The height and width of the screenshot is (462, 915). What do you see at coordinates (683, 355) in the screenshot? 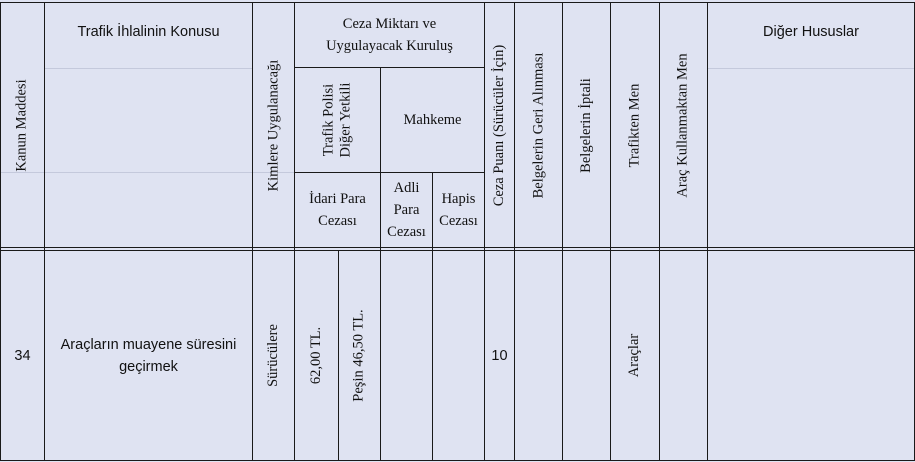
I see `row-arac-kullanmaktan-men` at bounding box center [683, 355].